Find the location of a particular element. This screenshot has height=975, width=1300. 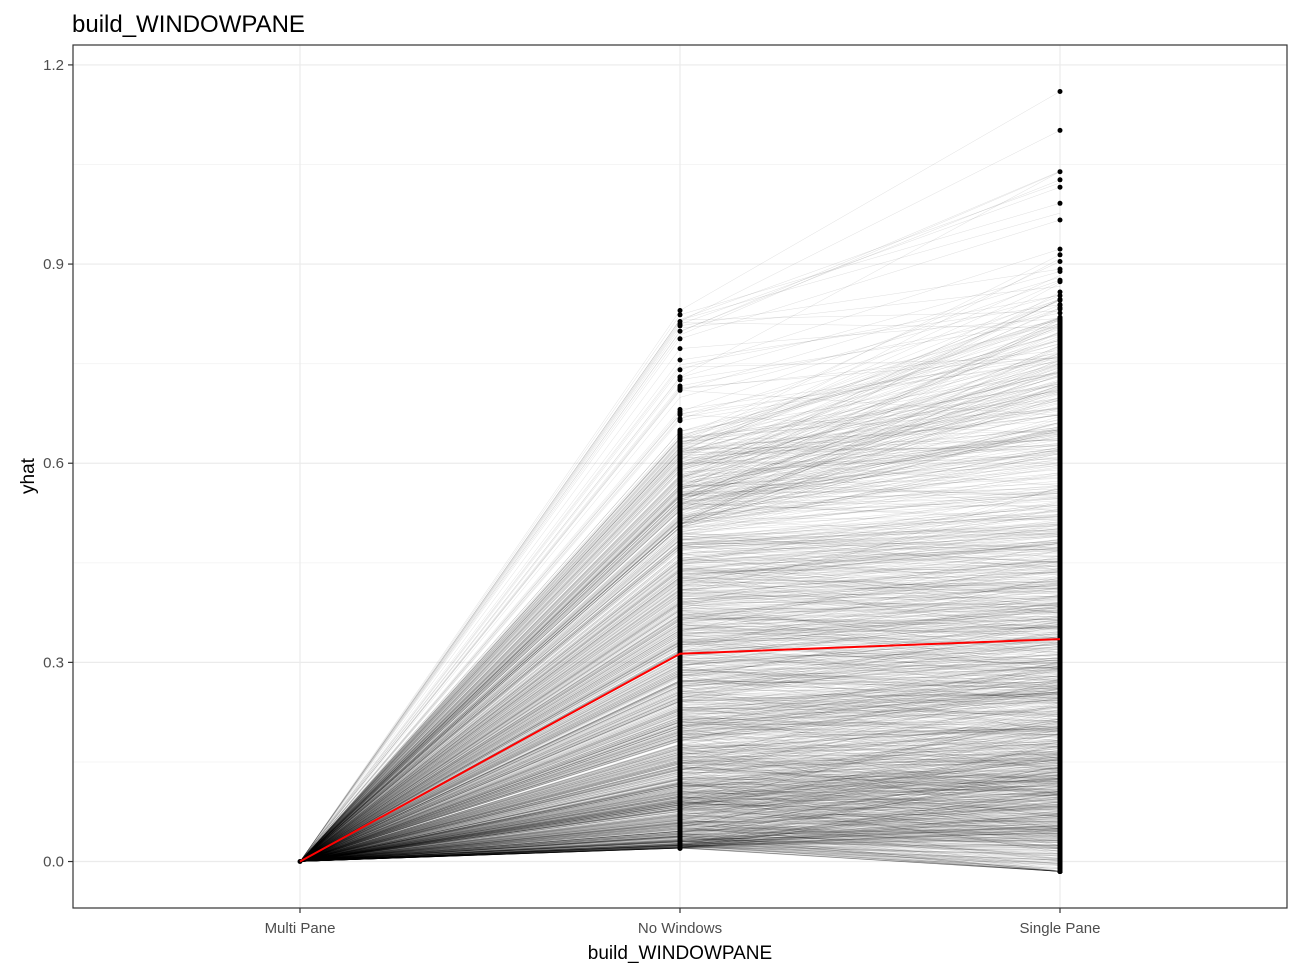

x-tick-label: Multi Pane is located at coordinates (300, 928).